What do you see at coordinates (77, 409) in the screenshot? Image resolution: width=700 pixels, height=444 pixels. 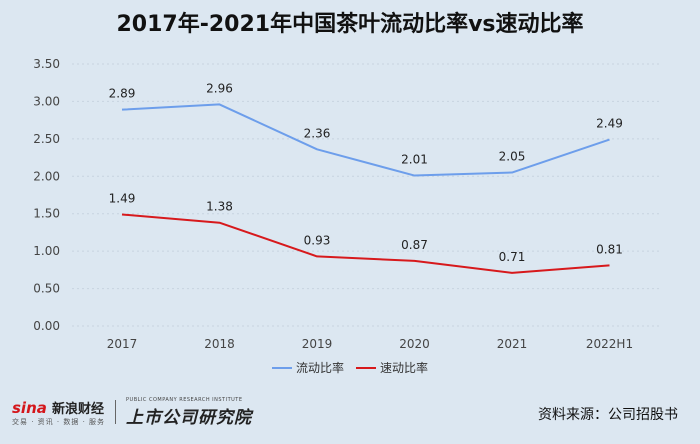 I see `sina-name: 新浪财经` at bounding box center [77, 409].